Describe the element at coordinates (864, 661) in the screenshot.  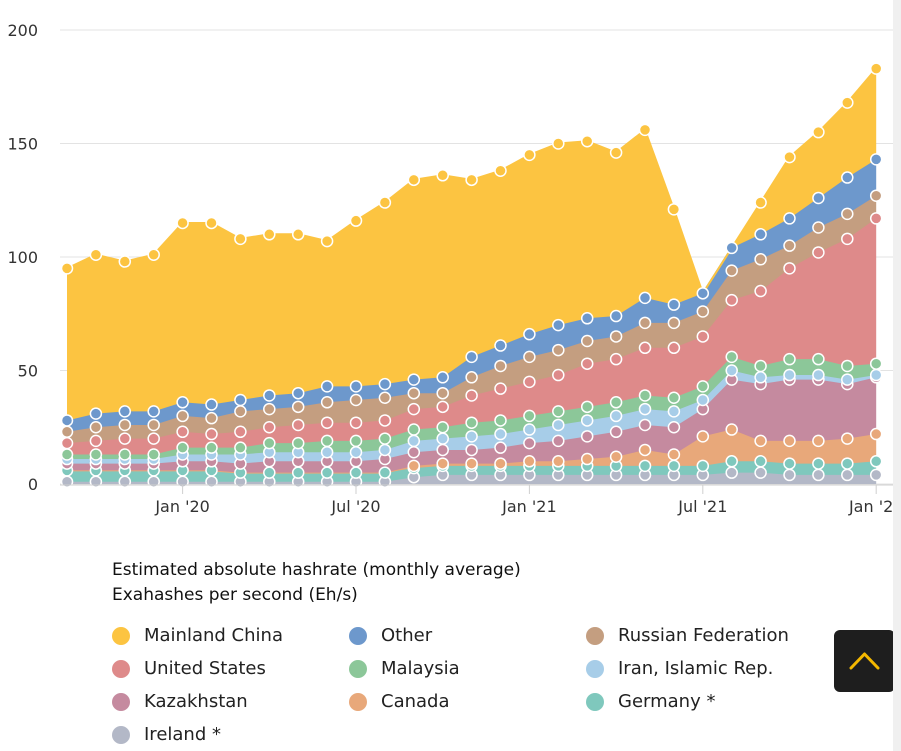
I see `back-to-top-button` at that location.